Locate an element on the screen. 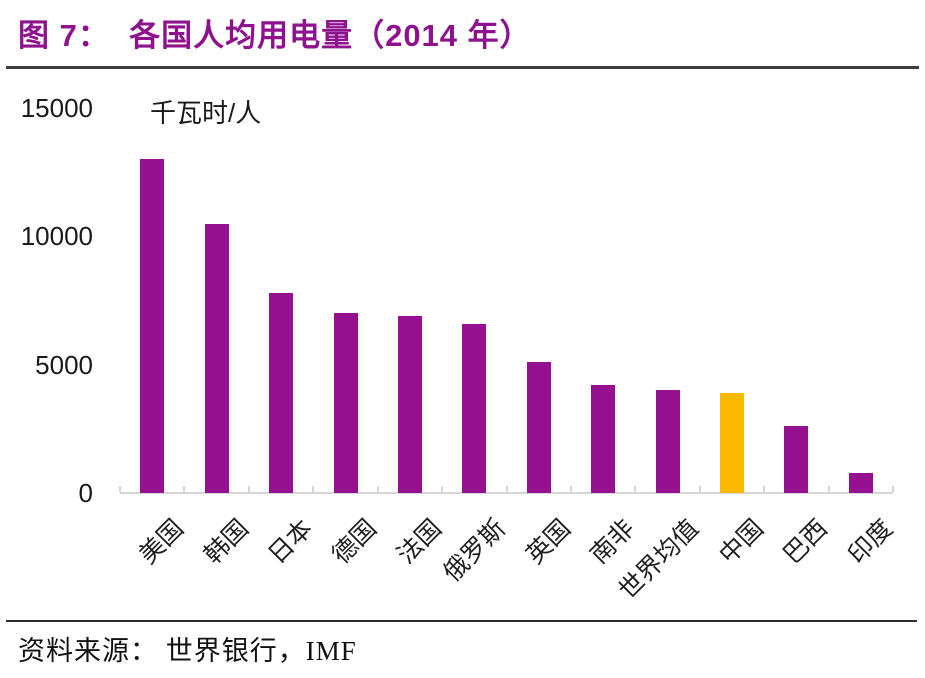 Image resolution: width=925 pixels, height=678 pixels. x-axis-line is located at coordinates (506, 493).